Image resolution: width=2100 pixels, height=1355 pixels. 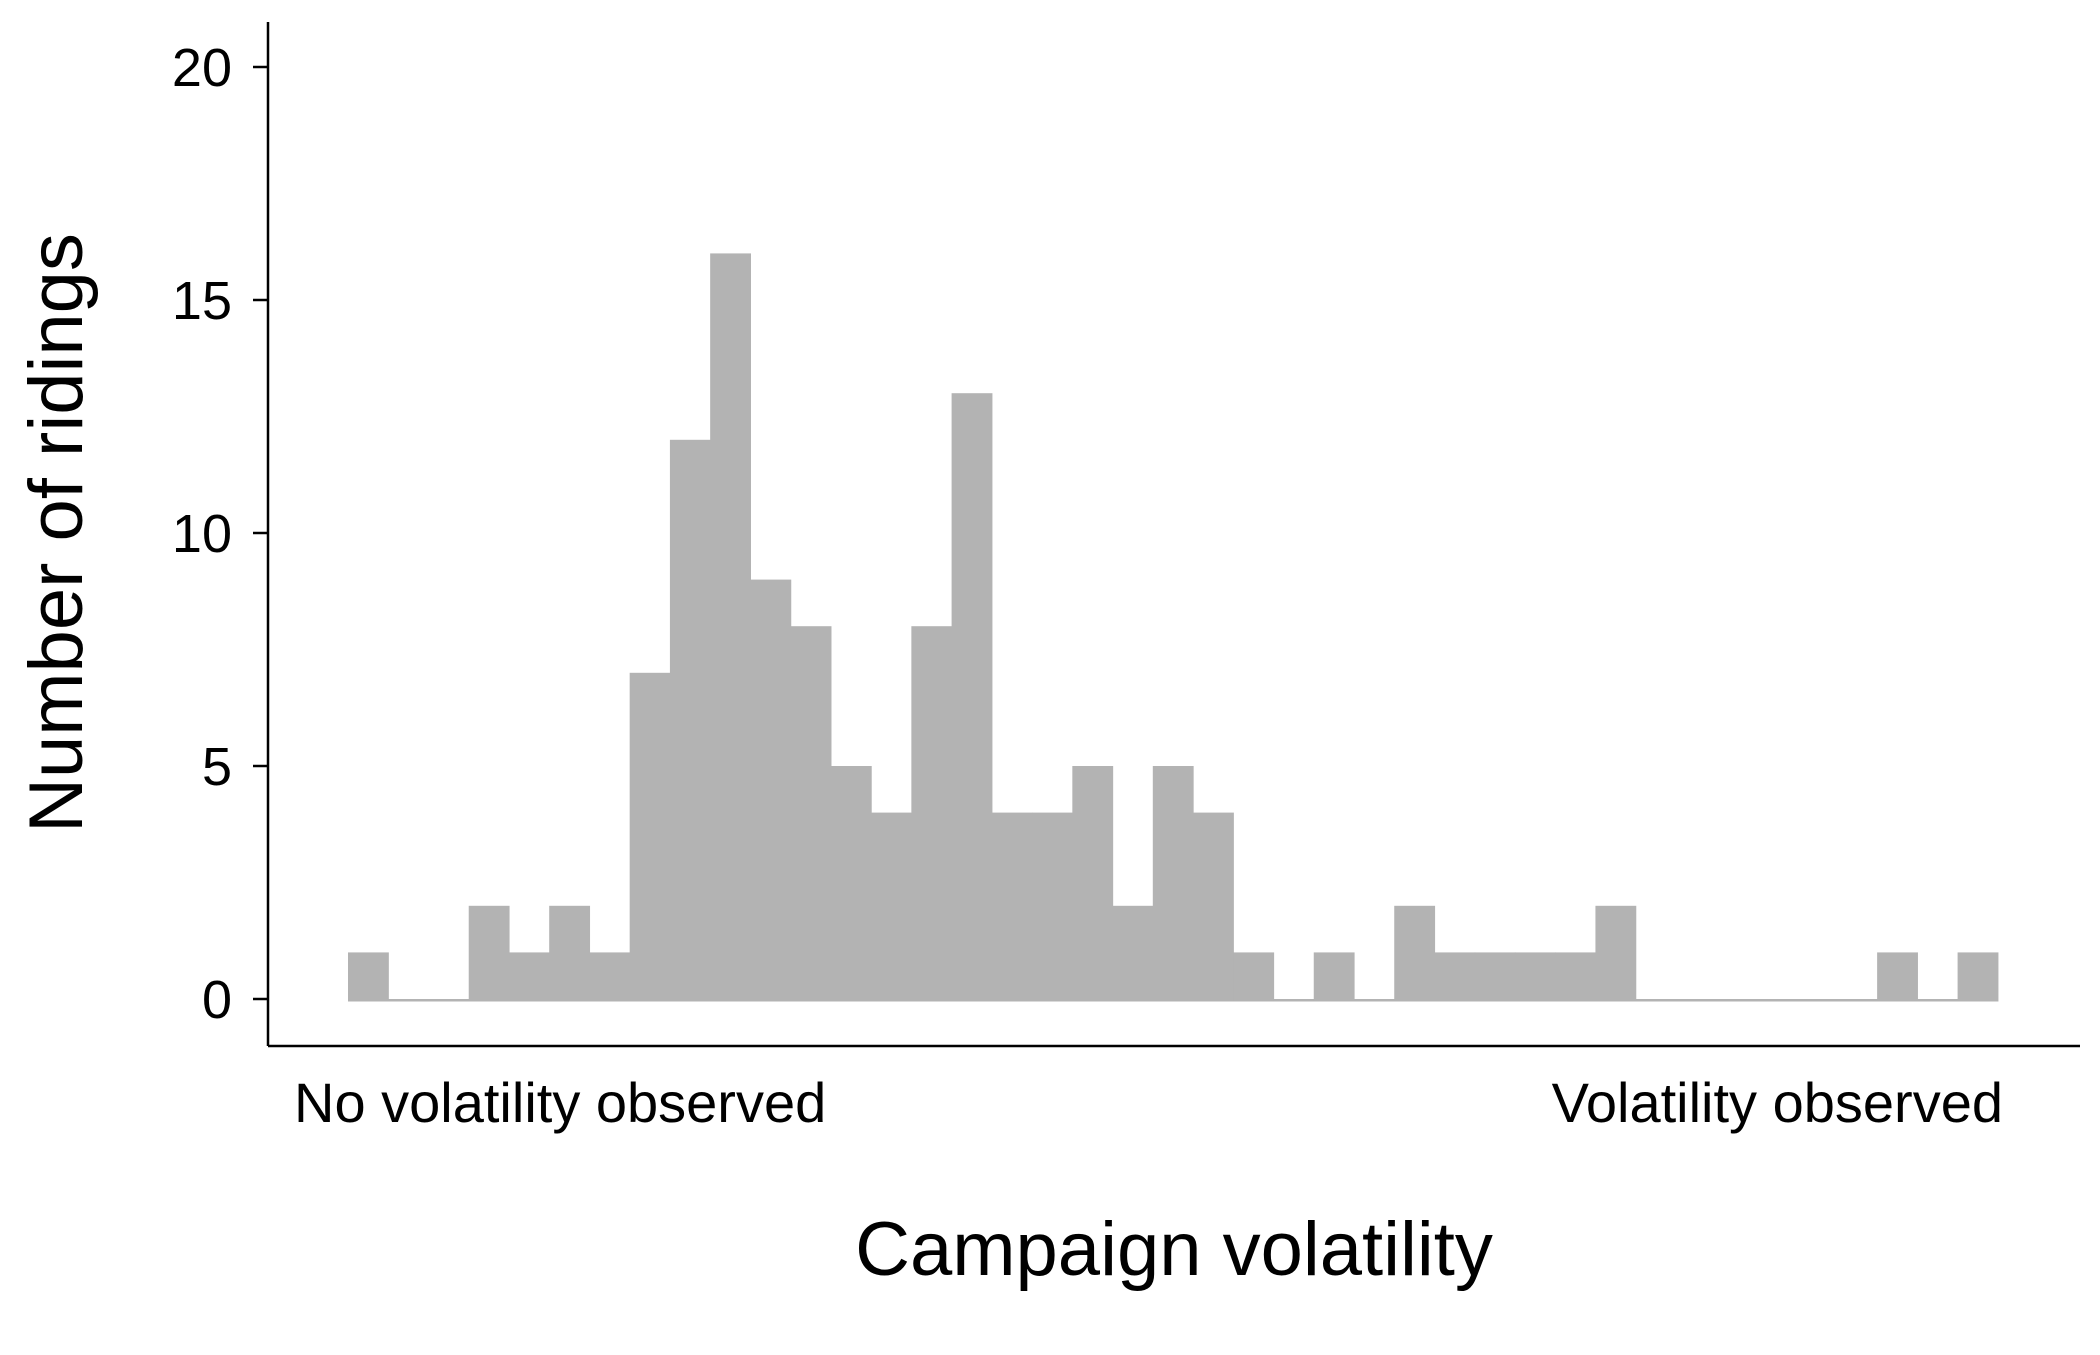 What do you see at coordinates (202, 534) in the screenshot?
I see `y-tick-label: 10` at bounding box center [202, 534].